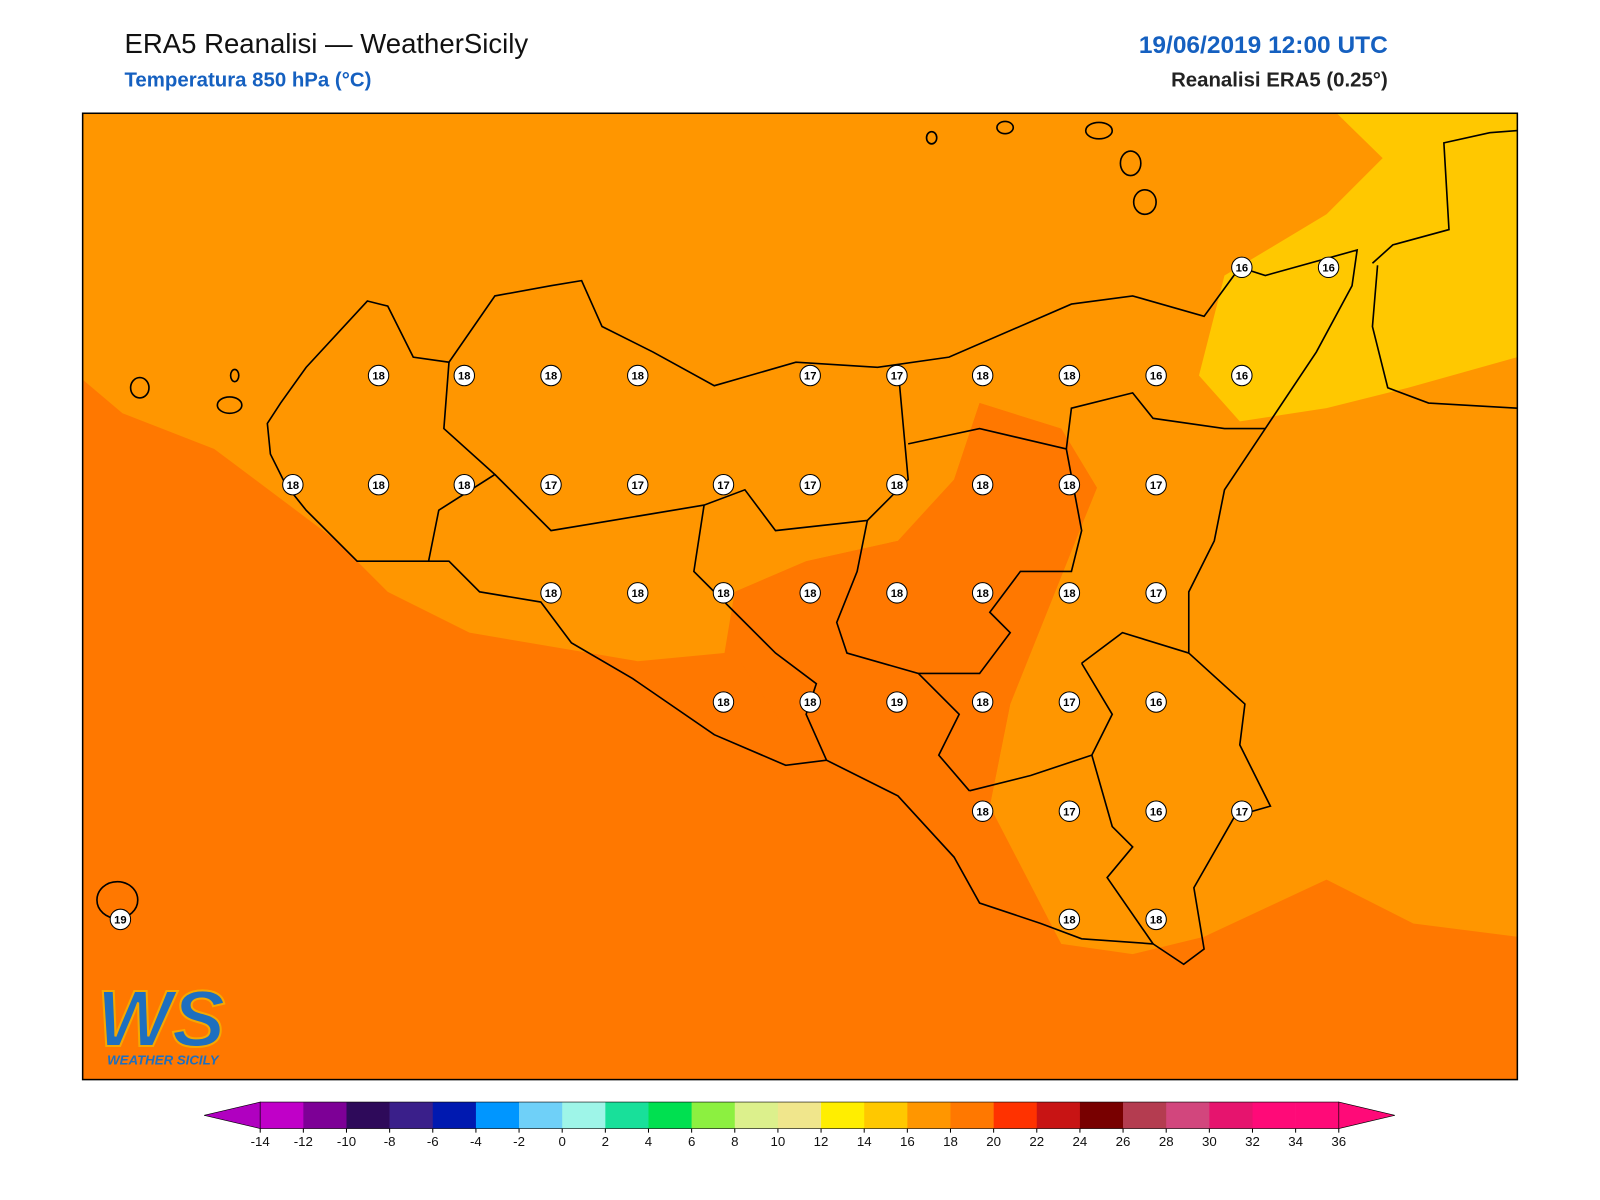 The image size is (1600, 1200). I want to click on contour-warm-inner, so click(915, 605).